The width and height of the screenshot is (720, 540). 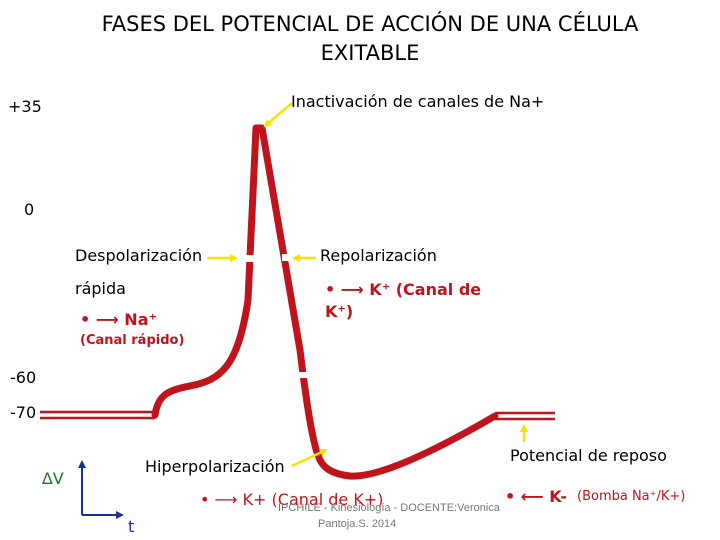 I want to click on arrow-hyperpolarization, so click(x=309, y=458).